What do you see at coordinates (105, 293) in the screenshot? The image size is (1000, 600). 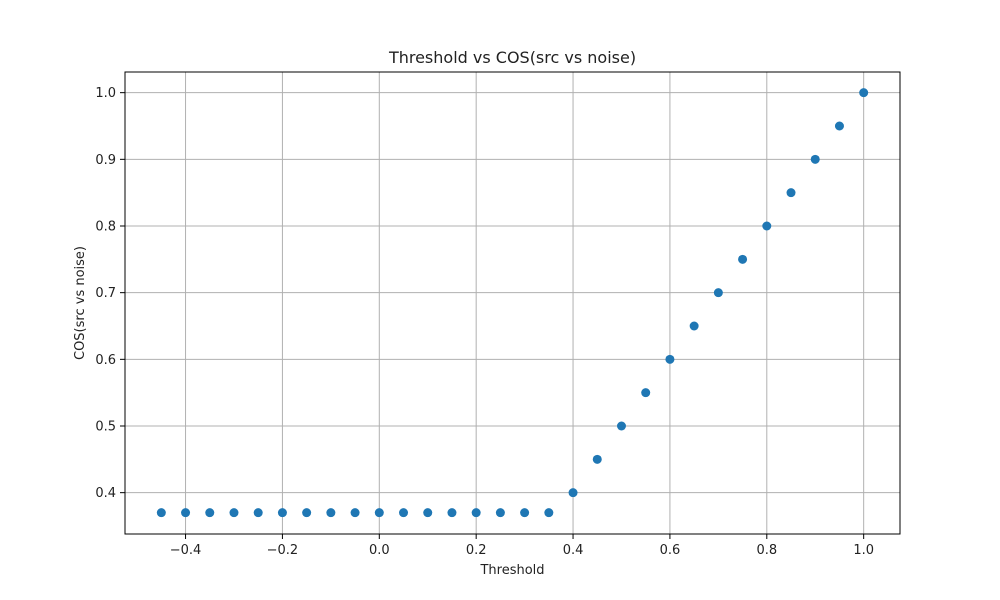 I see `y-tick-label: 0.7` at bounding box center [105, 293].